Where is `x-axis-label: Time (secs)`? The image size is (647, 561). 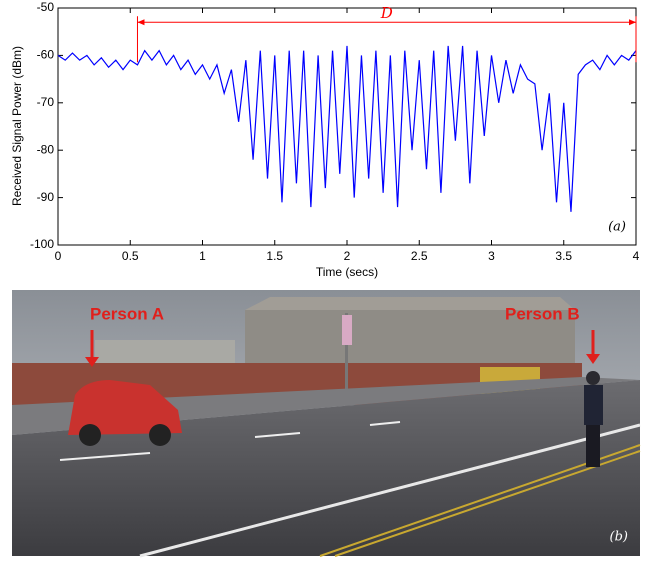 x-axis-label: Time (secs) is located at coordinates (347, 272).